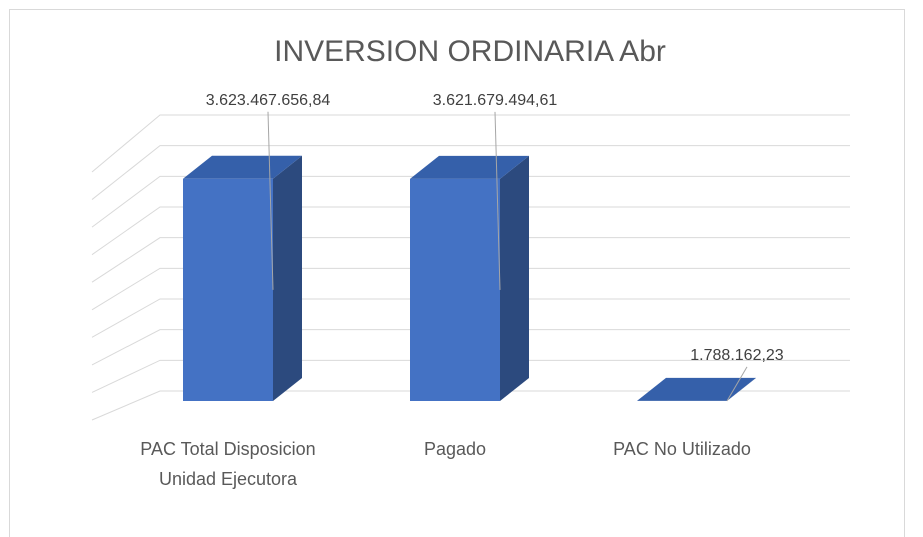  Describe the element at coordinates (455, 449) in the screenshot. I see `x-tick-label: Pagado` at that location.